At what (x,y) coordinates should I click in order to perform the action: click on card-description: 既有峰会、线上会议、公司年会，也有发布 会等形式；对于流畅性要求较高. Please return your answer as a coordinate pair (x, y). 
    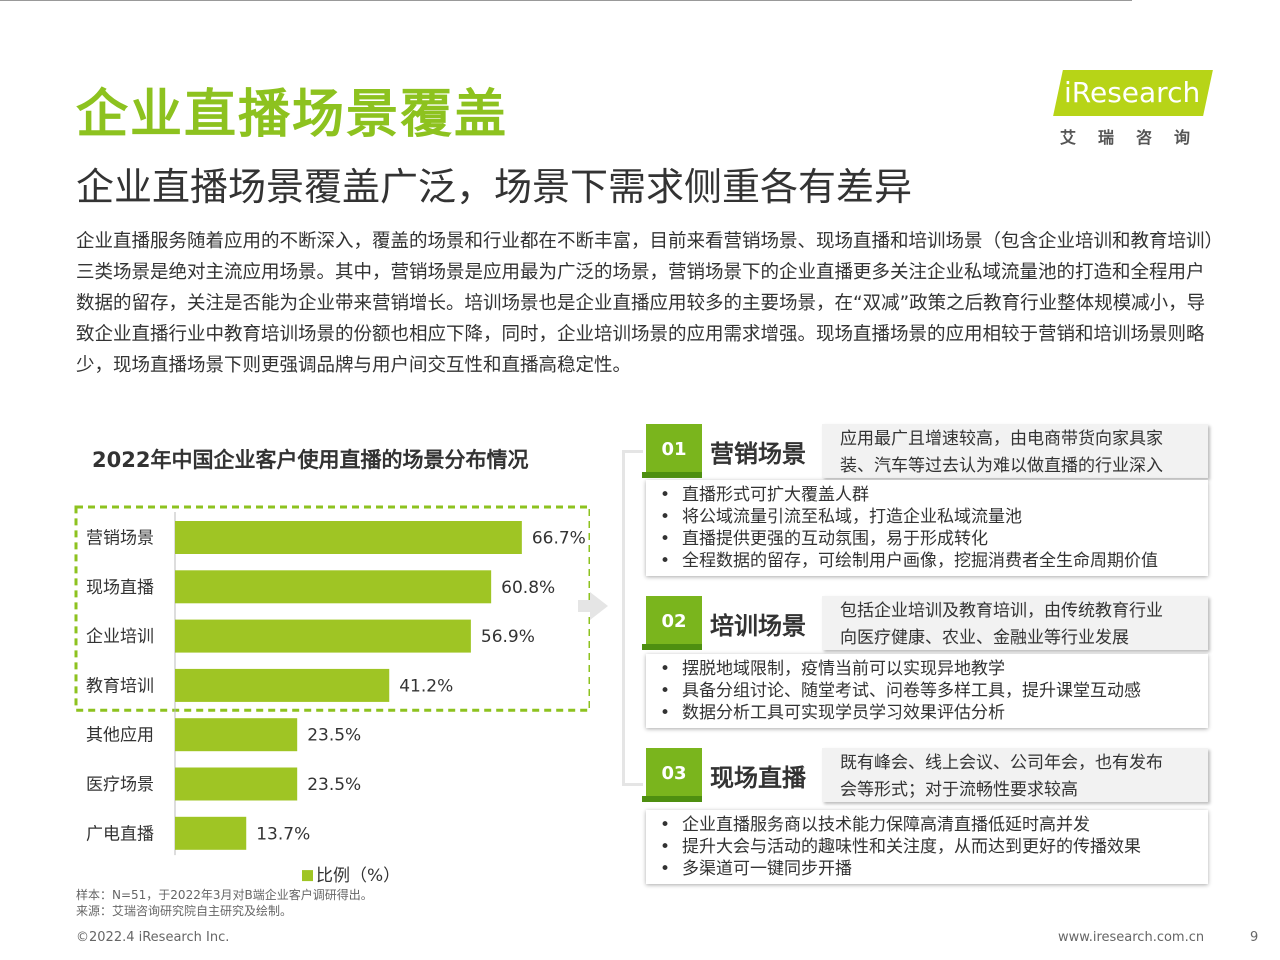
    Looking at the image, I should click on (1015, 775).